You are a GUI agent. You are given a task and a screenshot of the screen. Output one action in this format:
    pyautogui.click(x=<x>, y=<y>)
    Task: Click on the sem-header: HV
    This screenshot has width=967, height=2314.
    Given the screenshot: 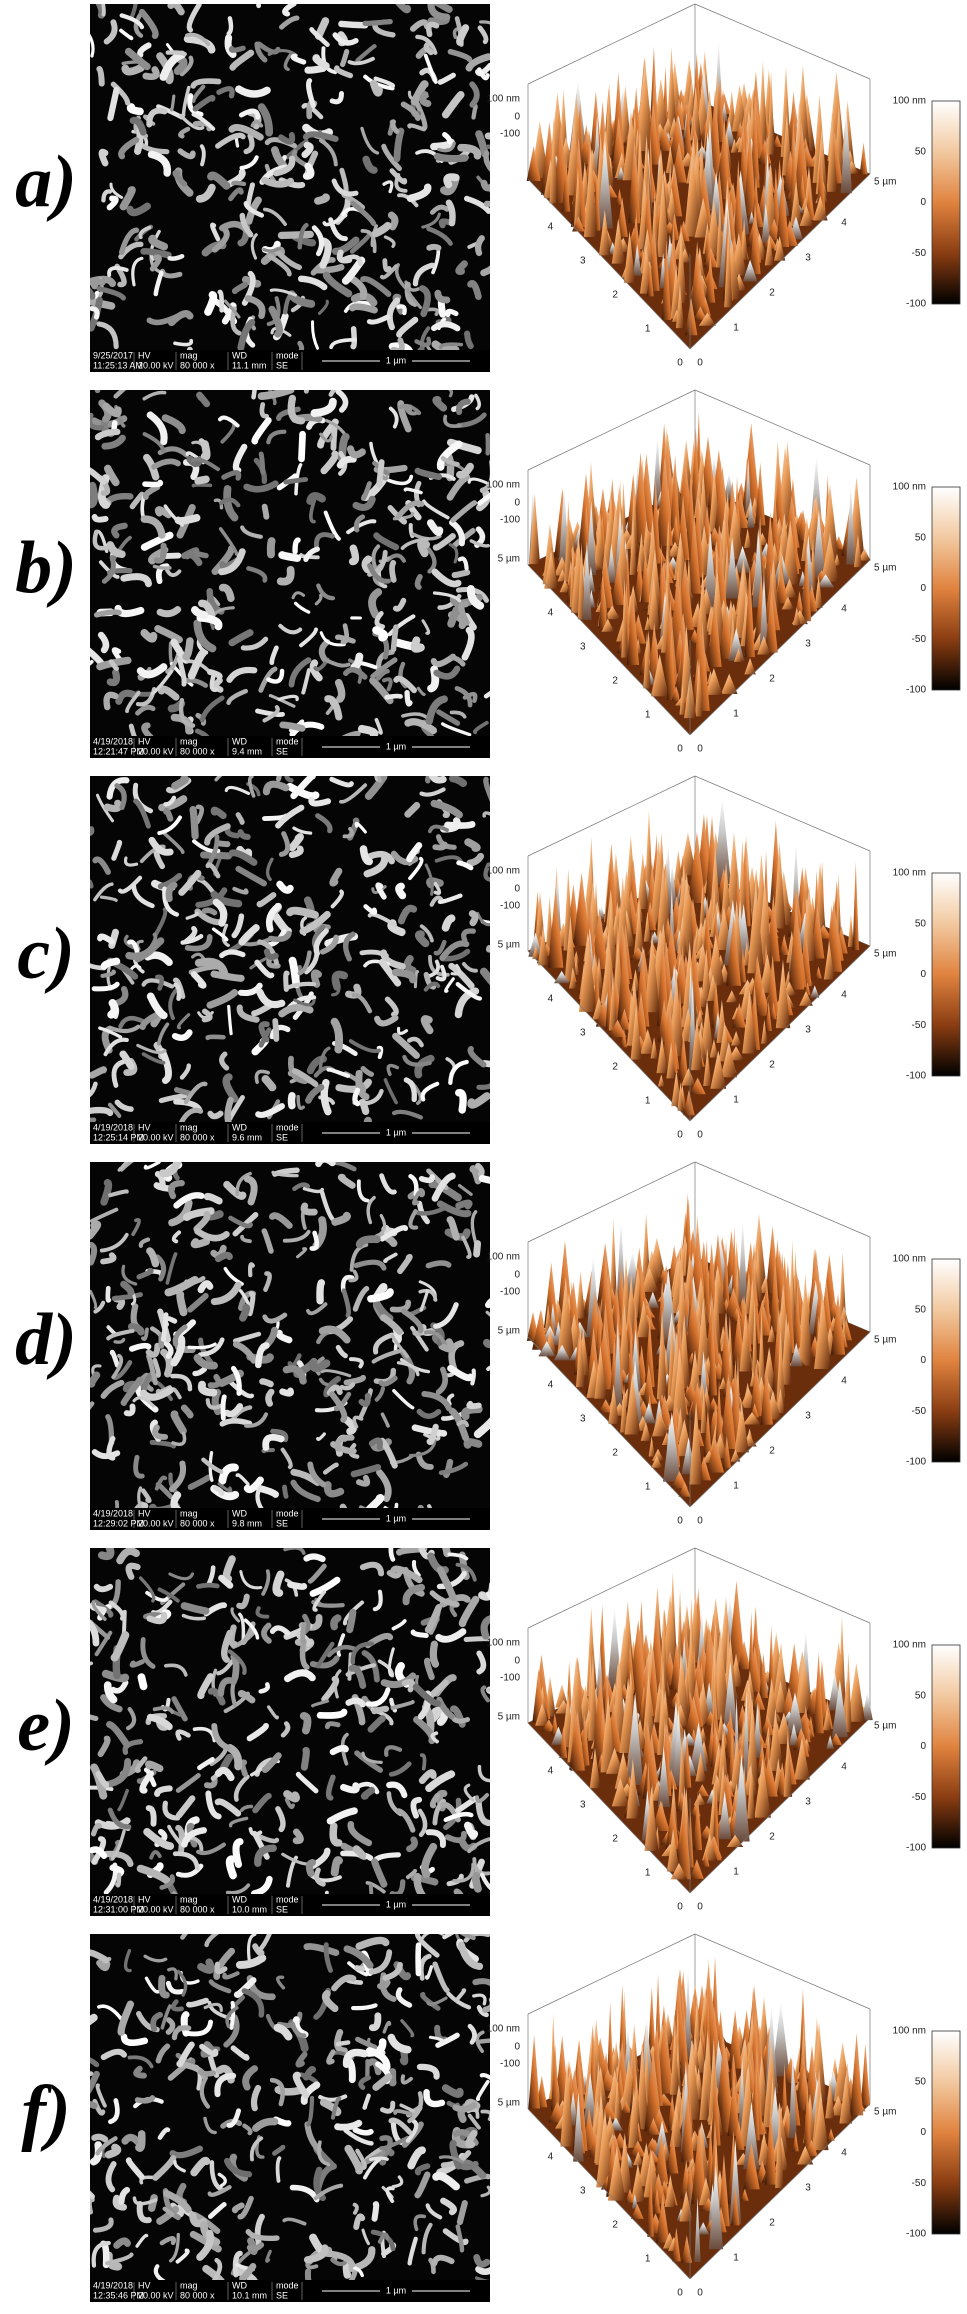 What is the action you would take?
    pyautogui.click(x=144, y=1513)
    